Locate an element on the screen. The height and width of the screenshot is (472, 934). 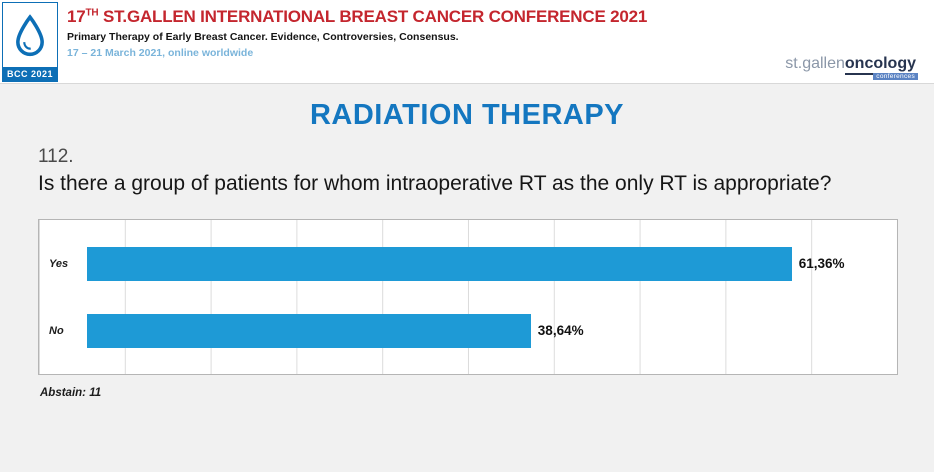
bar-area: 61,36% is located at coordinates (492, 263).